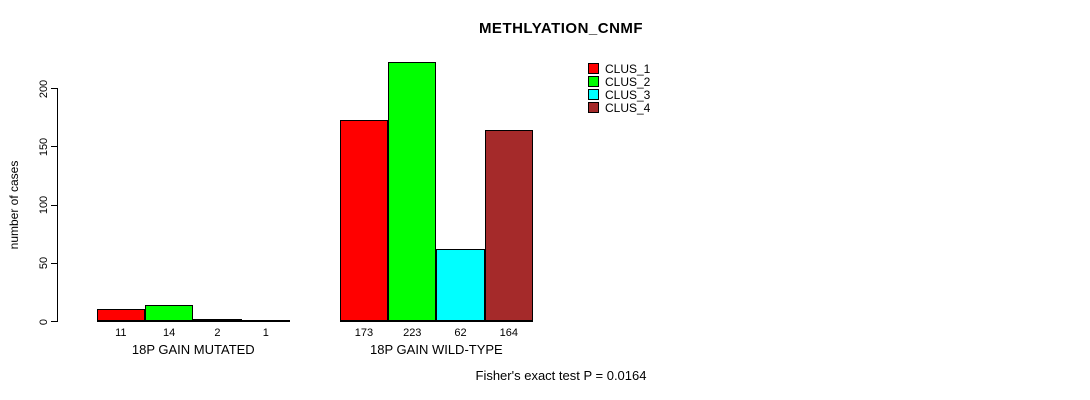 This screenshot has width=1090, height=400. What do you see at coordinates (121, 332) in the screenshot?
I see `bar-value-label: 11` at bounding box center [121, 332].